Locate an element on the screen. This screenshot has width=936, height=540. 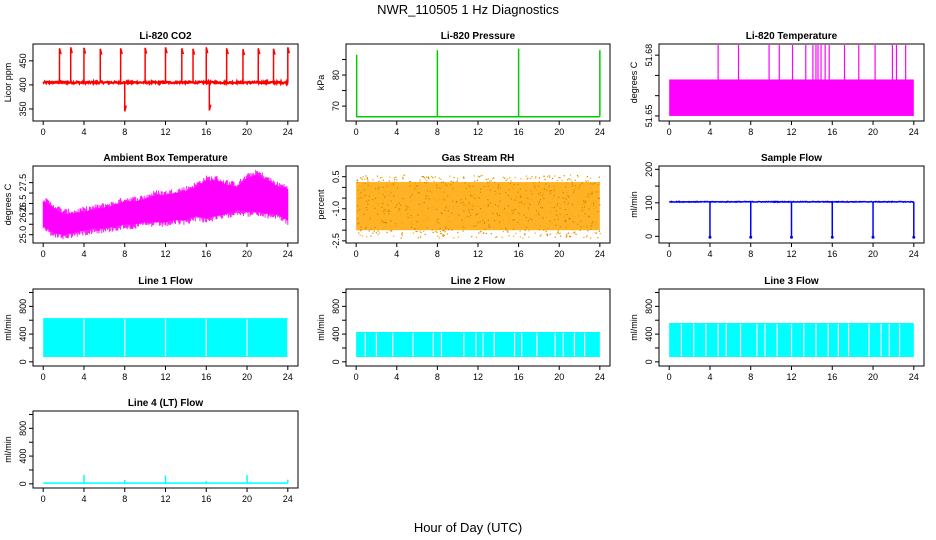
x-tick-label: 16 is located at coordinates (519, 254).